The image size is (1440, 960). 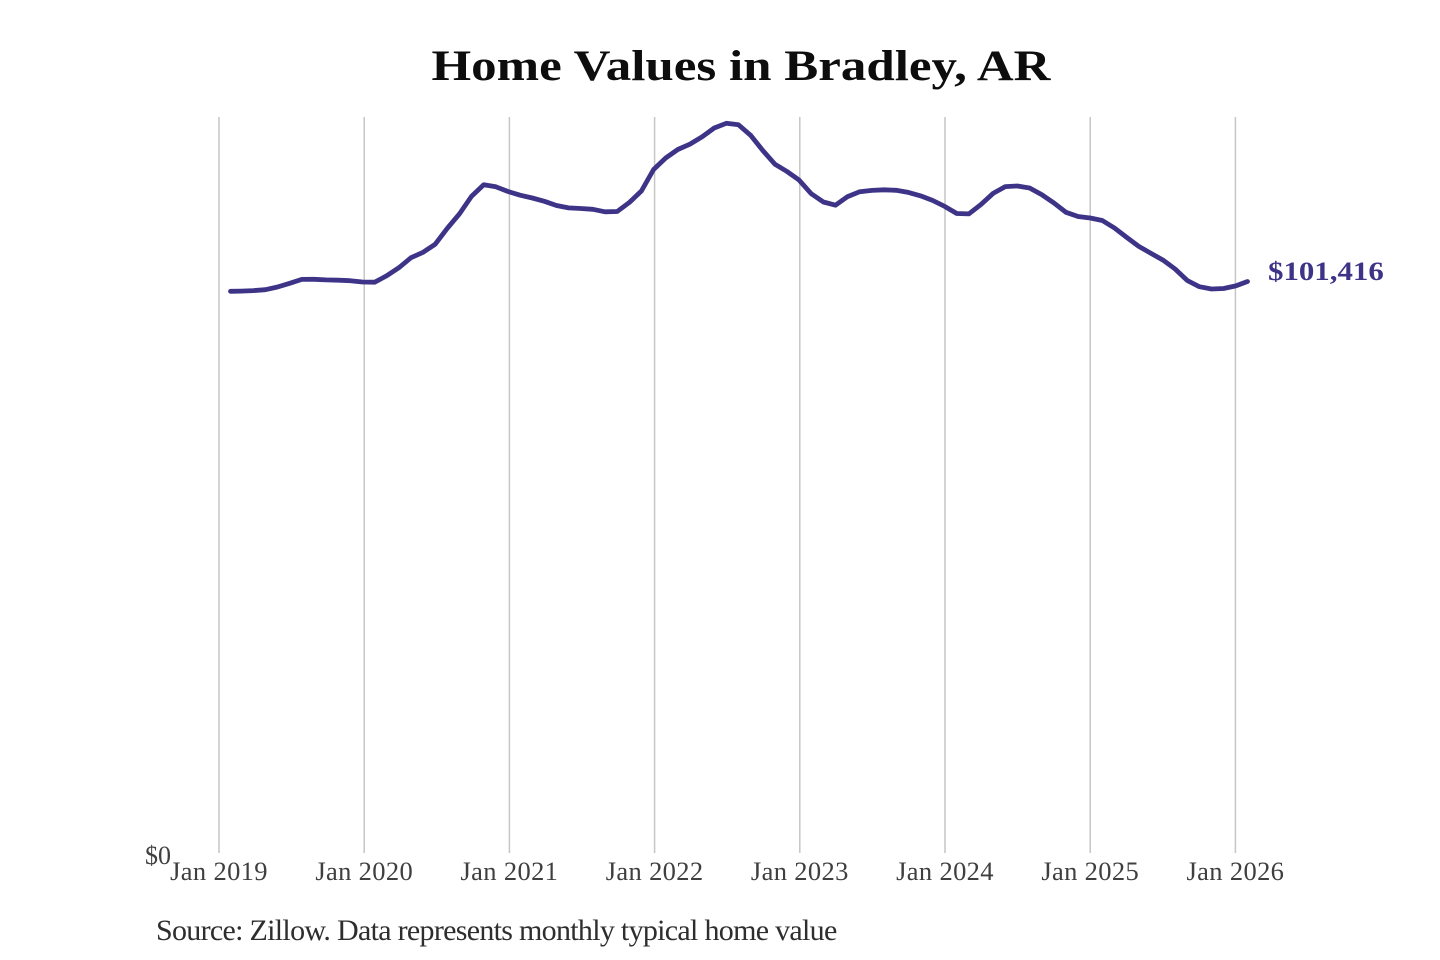 What do you see at coordinates (945, 871) in the screenshot?
I see `svg-text: Jan 2024` at bounding box center [945, 871].